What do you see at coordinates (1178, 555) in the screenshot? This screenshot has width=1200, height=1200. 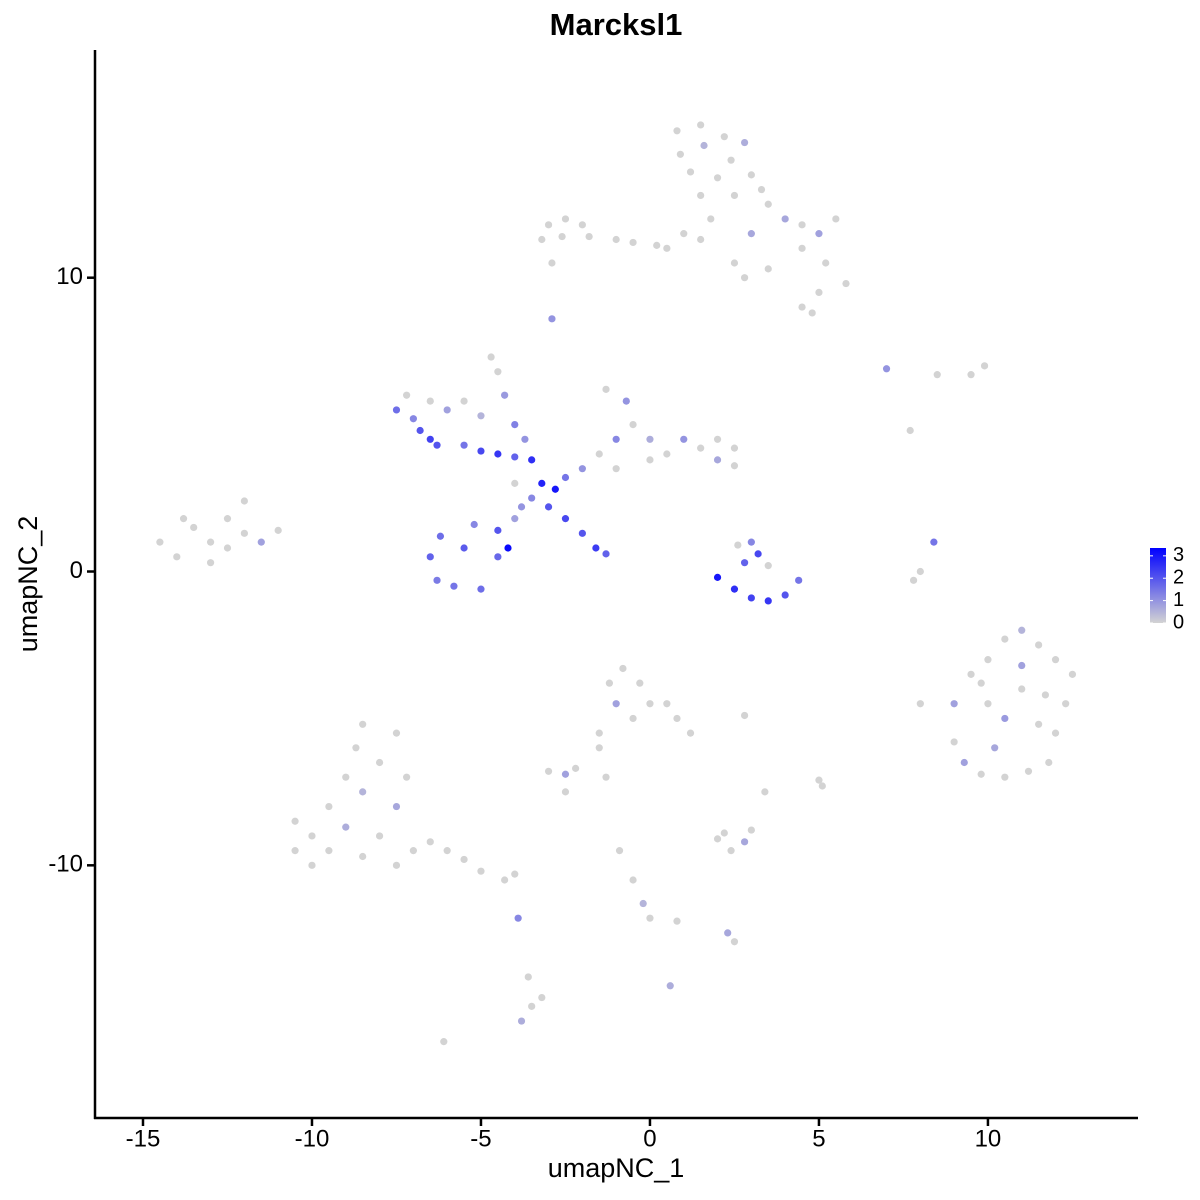 I see `color-tick-label: 3` at bounding box center [1178, 555].